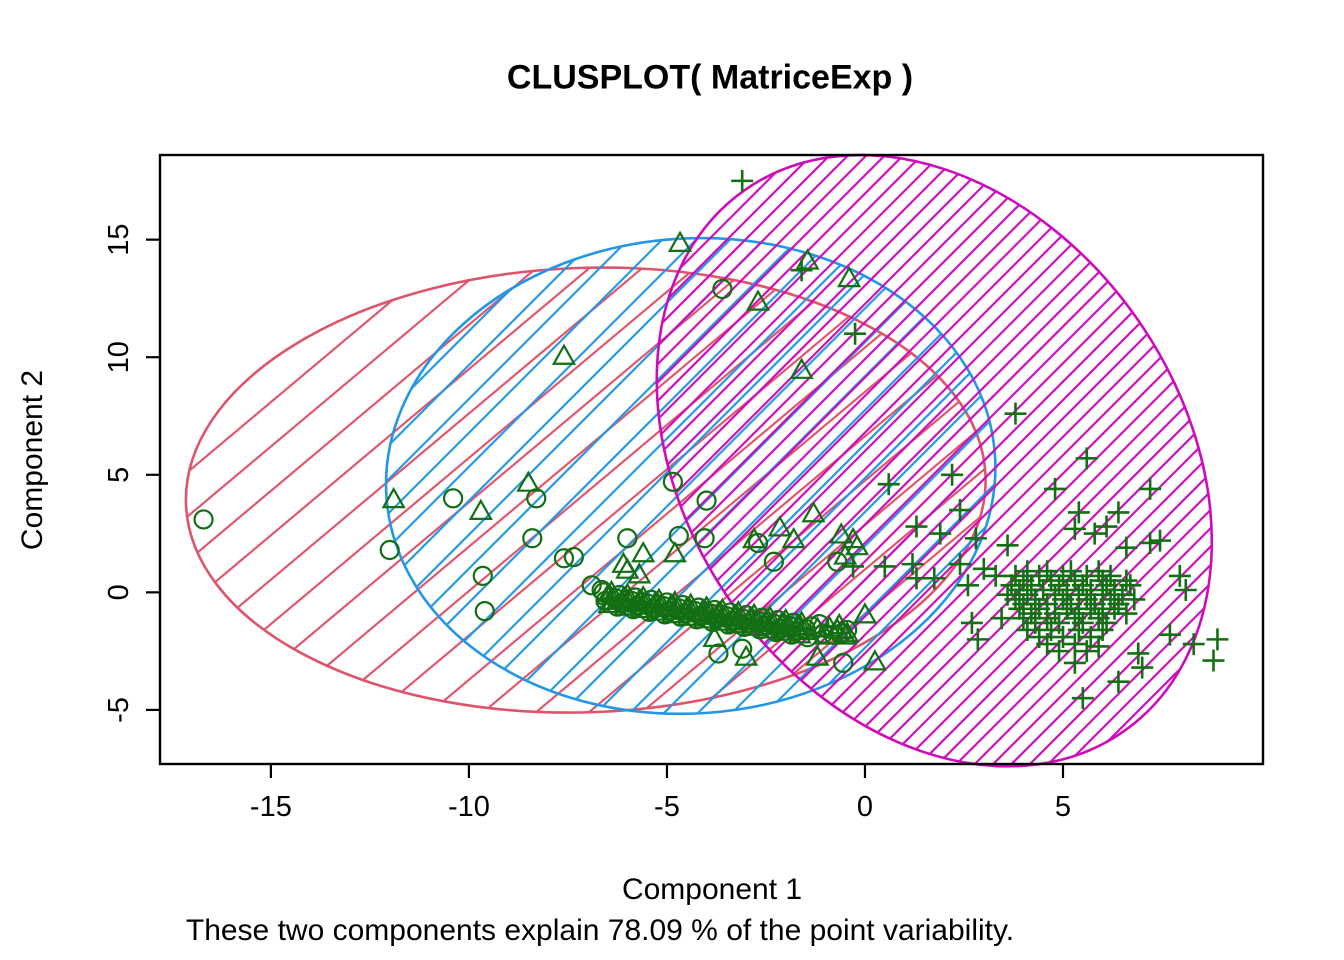 This screenshot has width=1344, height=960. Describe the element at coordinates (712, 889) in the screenshot. I see `x-axis-label: Component 1` at that location.